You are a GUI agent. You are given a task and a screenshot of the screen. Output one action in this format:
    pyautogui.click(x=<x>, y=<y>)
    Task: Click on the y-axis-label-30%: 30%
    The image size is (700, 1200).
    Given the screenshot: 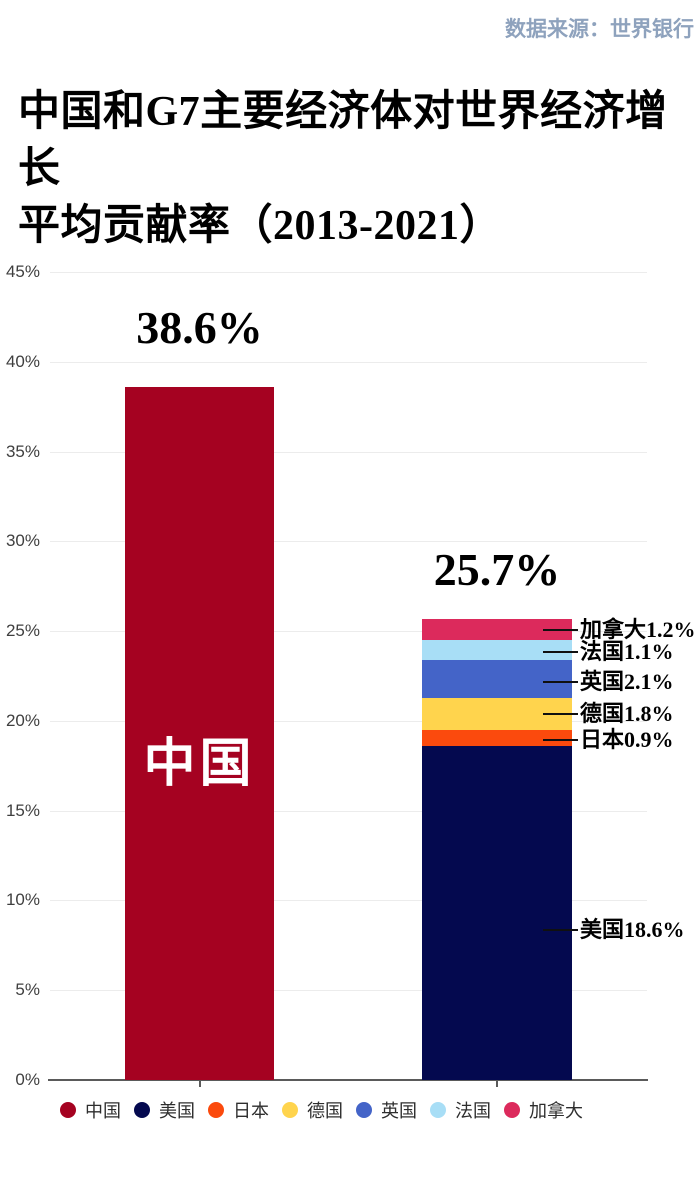 What is the action you would take?
    pyautogui.click(x=22, y=540)
    